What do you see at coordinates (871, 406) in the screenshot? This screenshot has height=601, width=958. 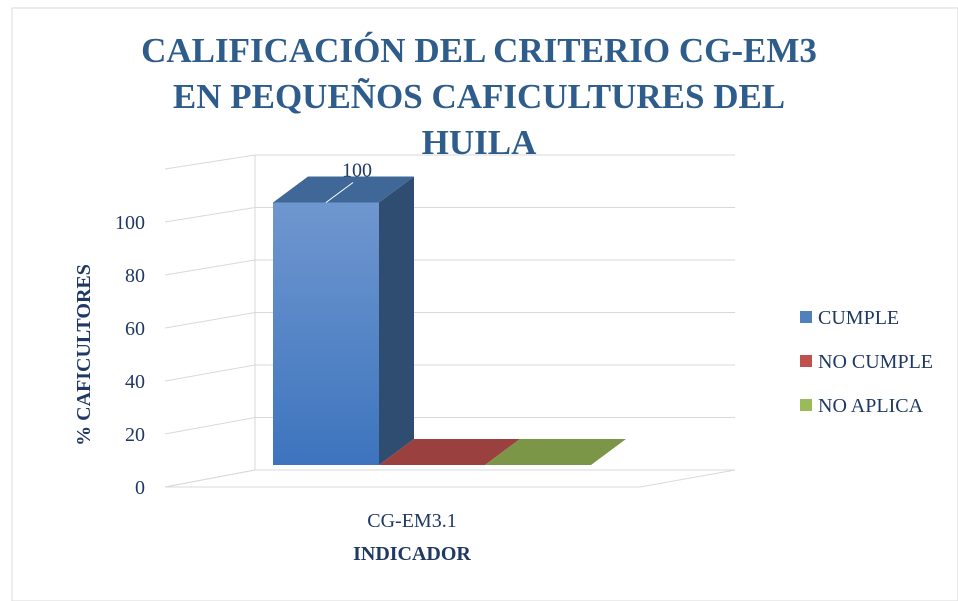 I see `legend-label: NO APLICA` at bounding box center [871, 406].